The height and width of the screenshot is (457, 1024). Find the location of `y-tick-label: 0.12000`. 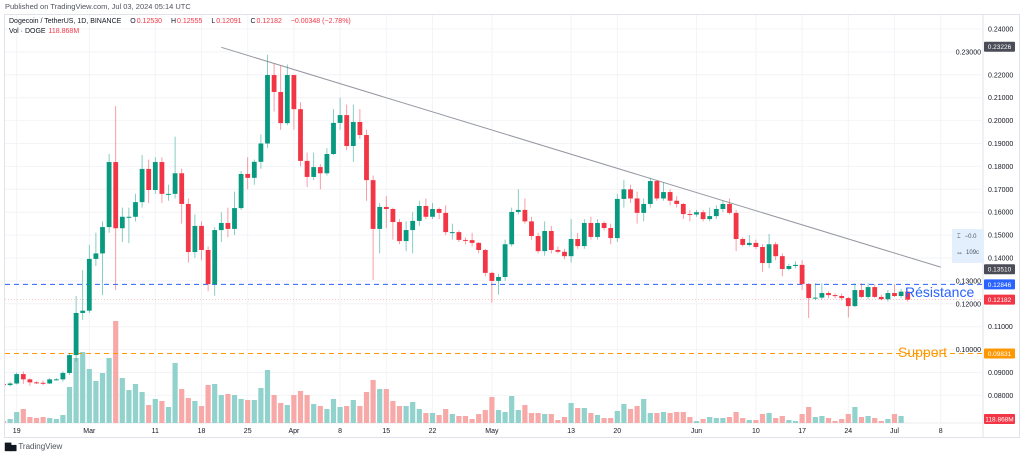

y-tick-label: 0.12000 is located at coordinates (968, 304).